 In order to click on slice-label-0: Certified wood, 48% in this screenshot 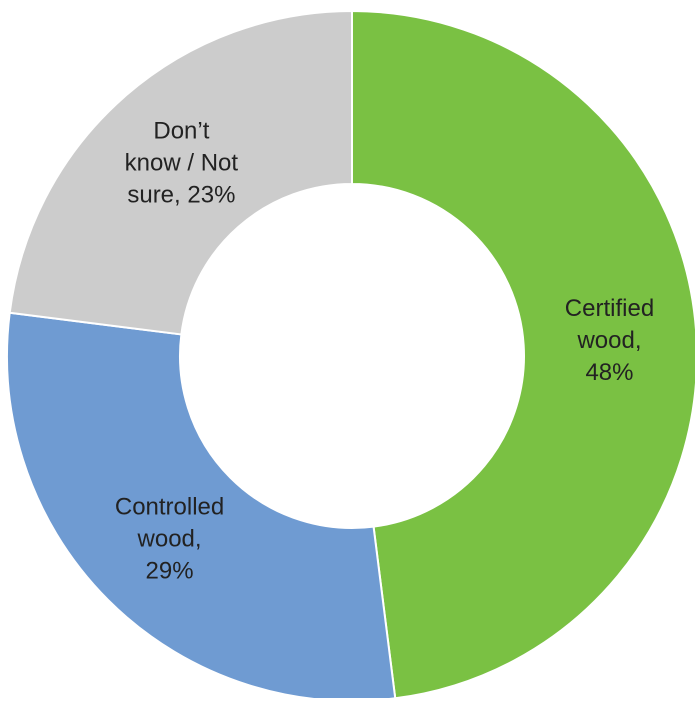, I will do `click(609, 340)`.